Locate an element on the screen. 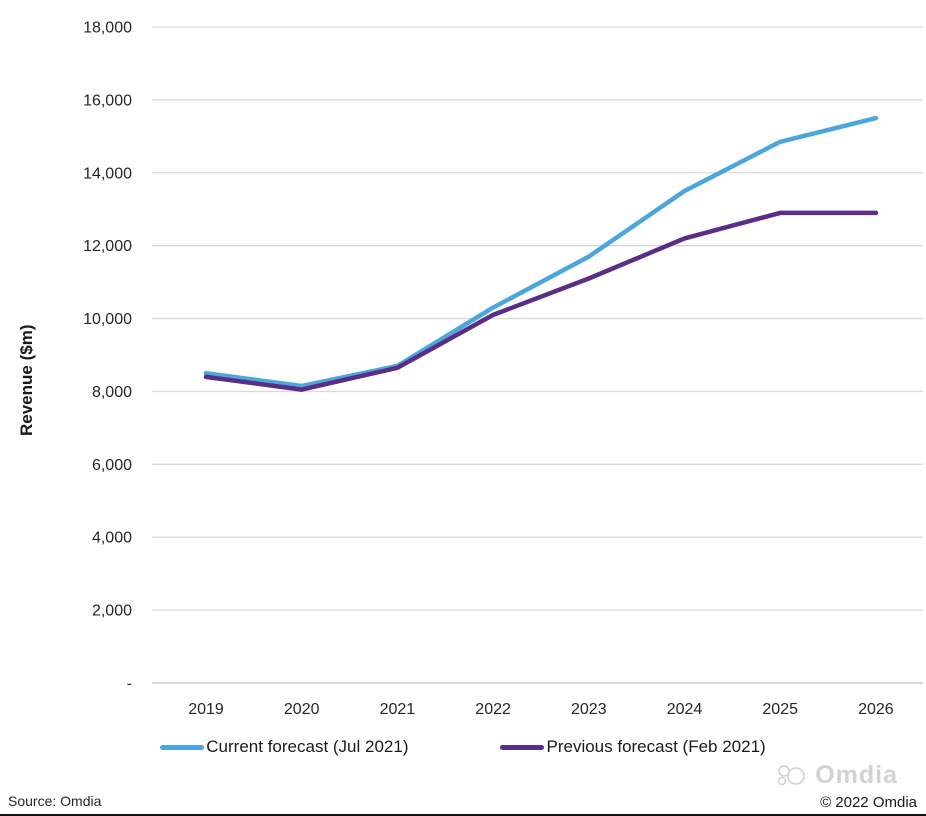 This screenshot has width=926, height=816. source-note: Source: Omdia is located at coordinates (55, 801).